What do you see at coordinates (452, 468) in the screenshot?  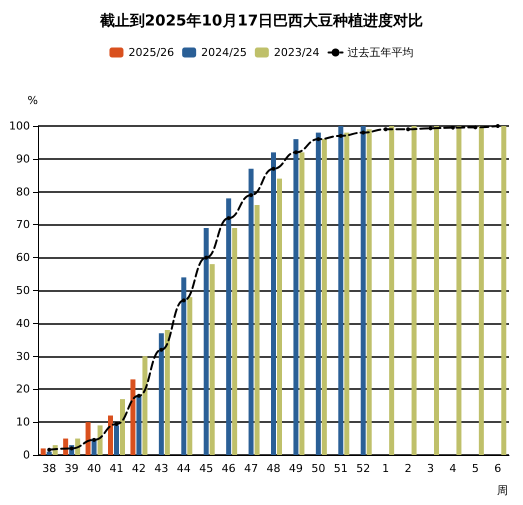 I see `x-tick-label: 4` at bounding box center [452, 468].